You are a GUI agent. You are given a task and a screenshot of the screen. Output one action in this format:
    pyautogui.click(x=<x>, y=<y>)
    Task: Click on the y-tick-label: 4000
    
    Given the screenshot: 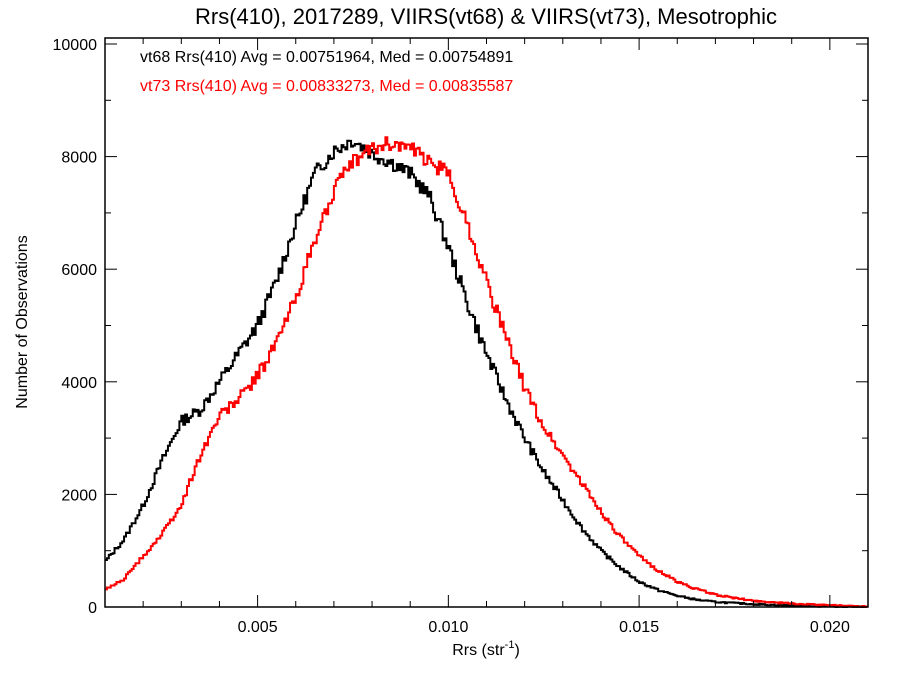 What is the action you would take?
    pyautogui.click(x=79, y=383)
    